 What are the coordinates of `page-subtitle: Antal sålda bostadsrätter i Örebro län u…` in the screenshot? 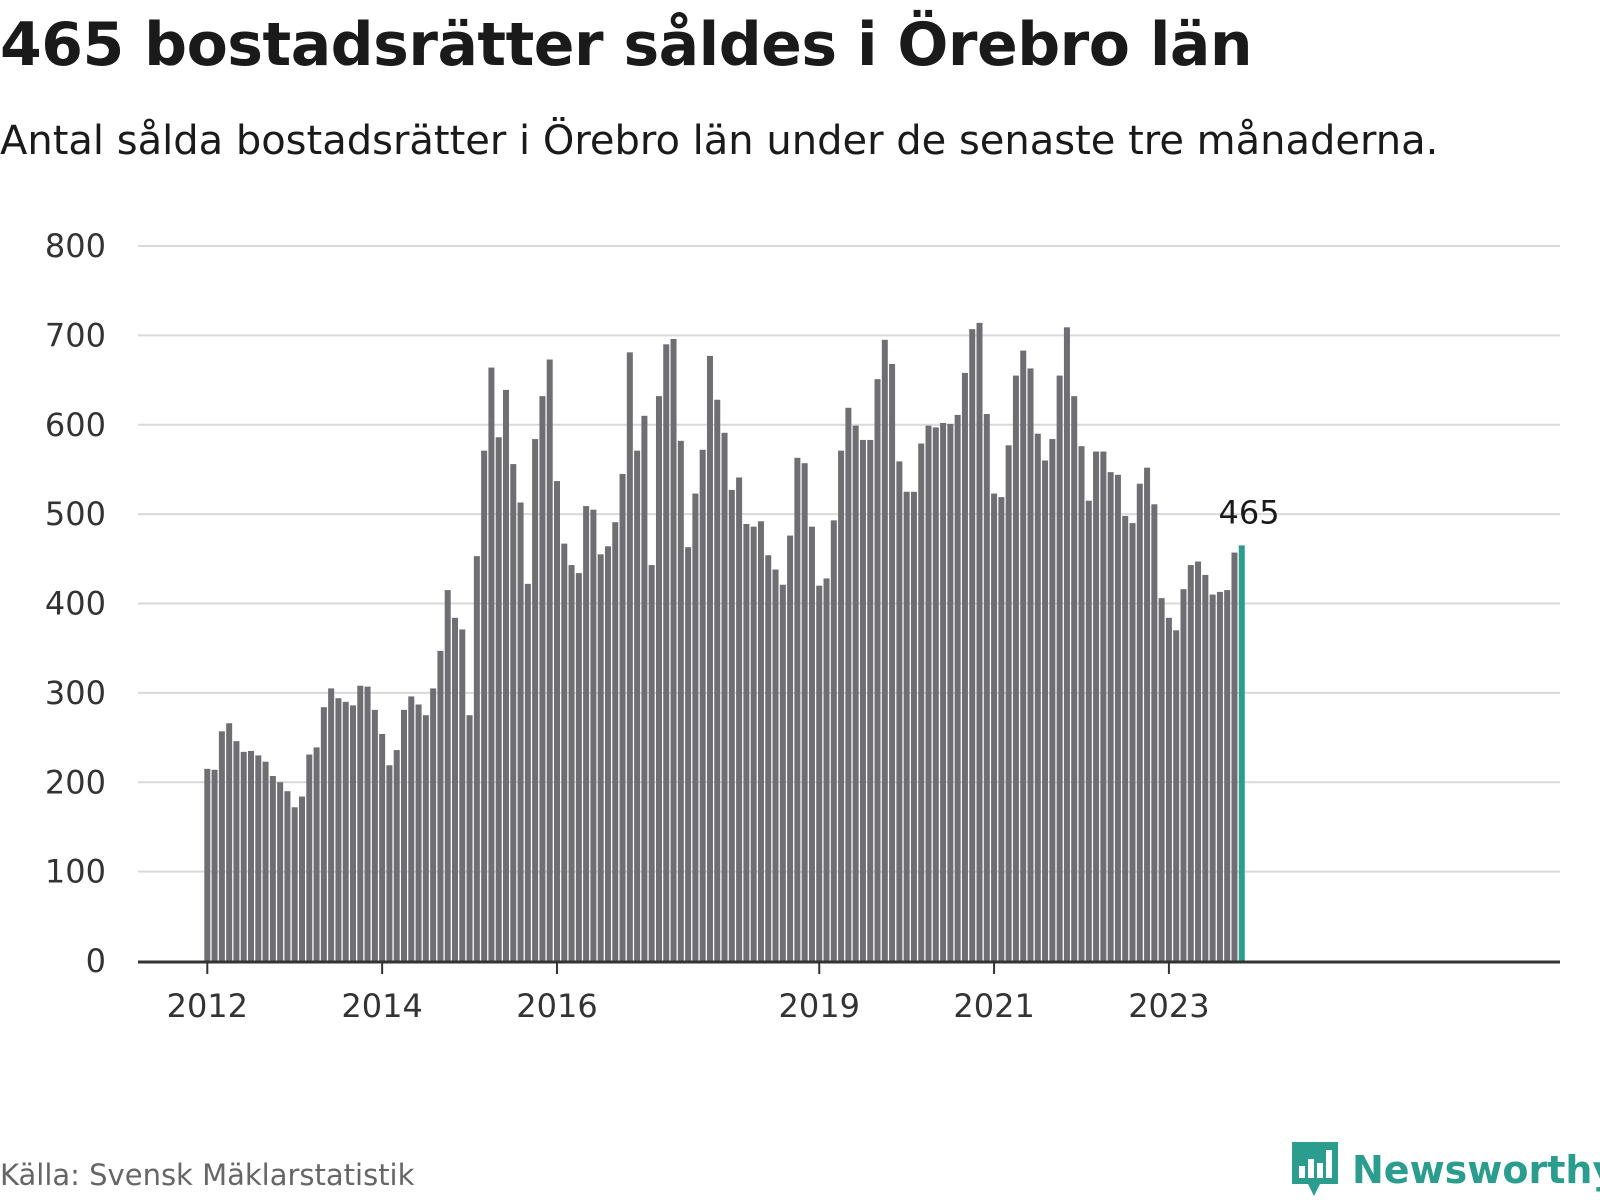 It's located at (719, 141).